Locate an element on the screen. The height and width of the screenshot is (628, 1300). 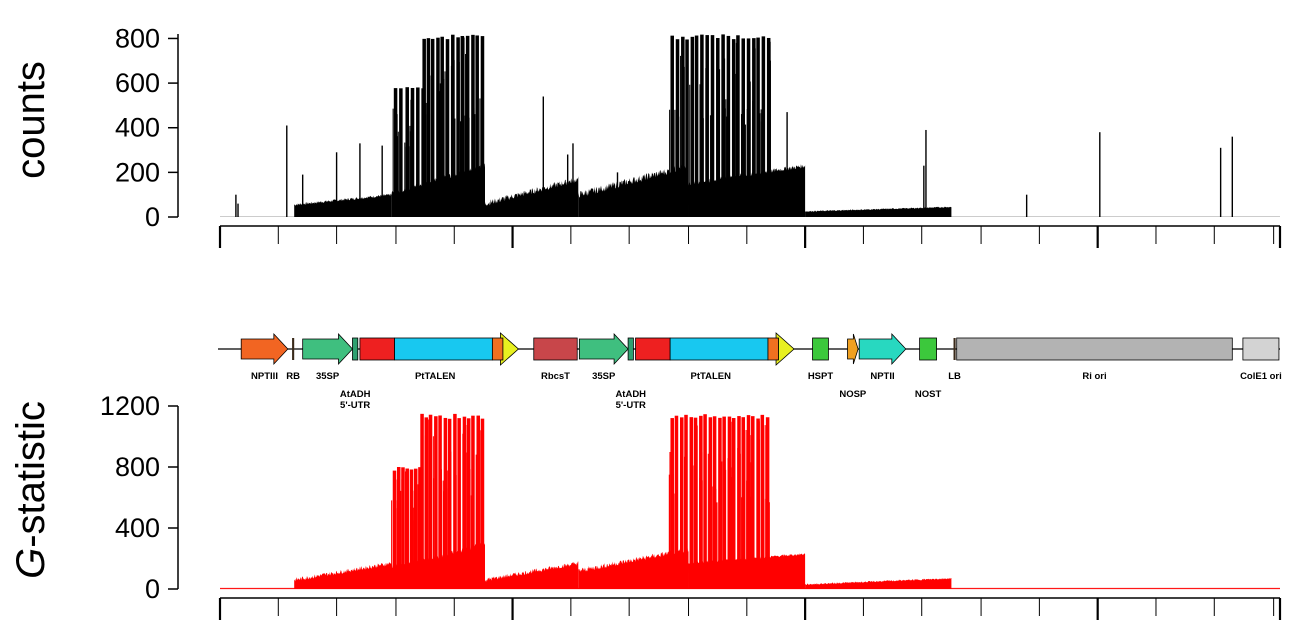
feature-hspt: HSPT is located at coordinates (821, 359).